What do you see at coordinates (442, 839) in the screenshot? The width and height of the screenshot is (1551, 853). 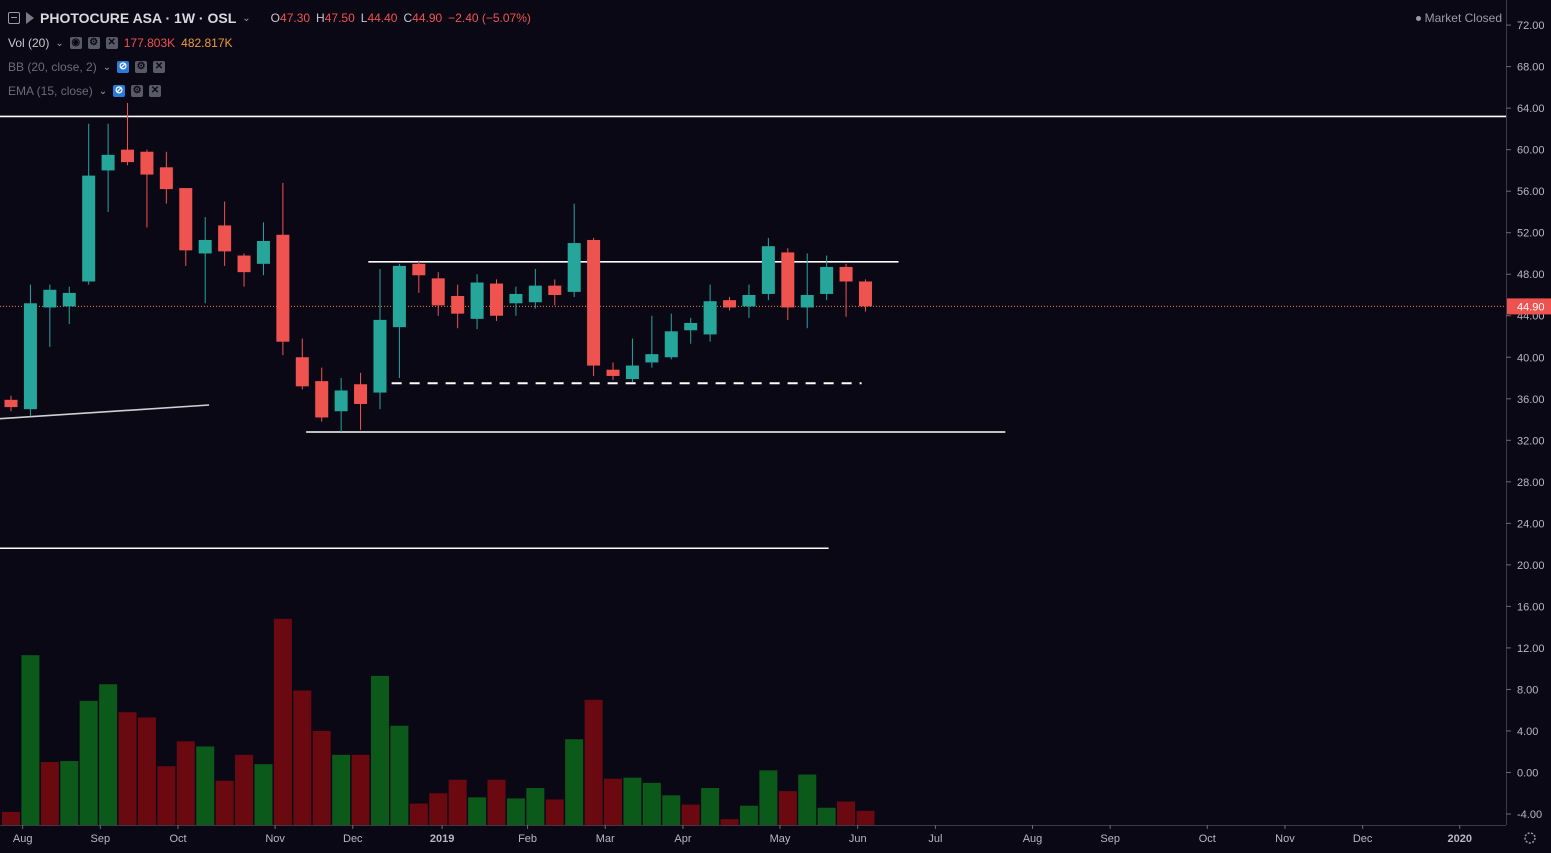 I see `x-tick-label: 2019` at bounding box center [442, 839].